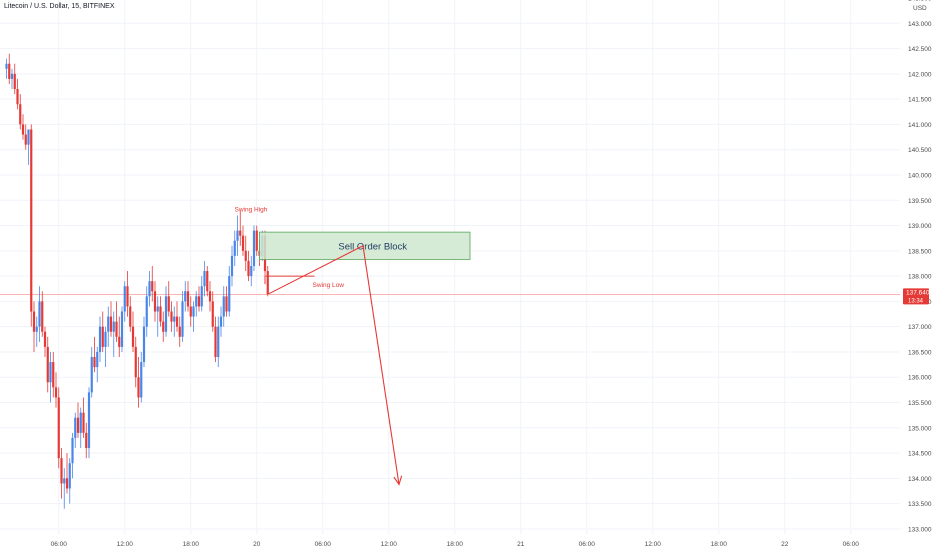  Describe the element at coordinates (920, 125) in the screenshot. I see `price-tick-label: 141.000` at that location.